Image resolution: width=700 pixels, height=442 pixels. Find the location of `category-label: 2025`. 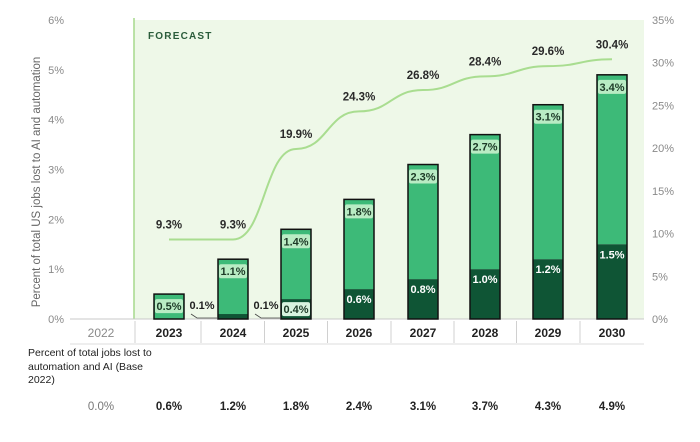

category-label: 2025 is located at coordinates (296, 333).